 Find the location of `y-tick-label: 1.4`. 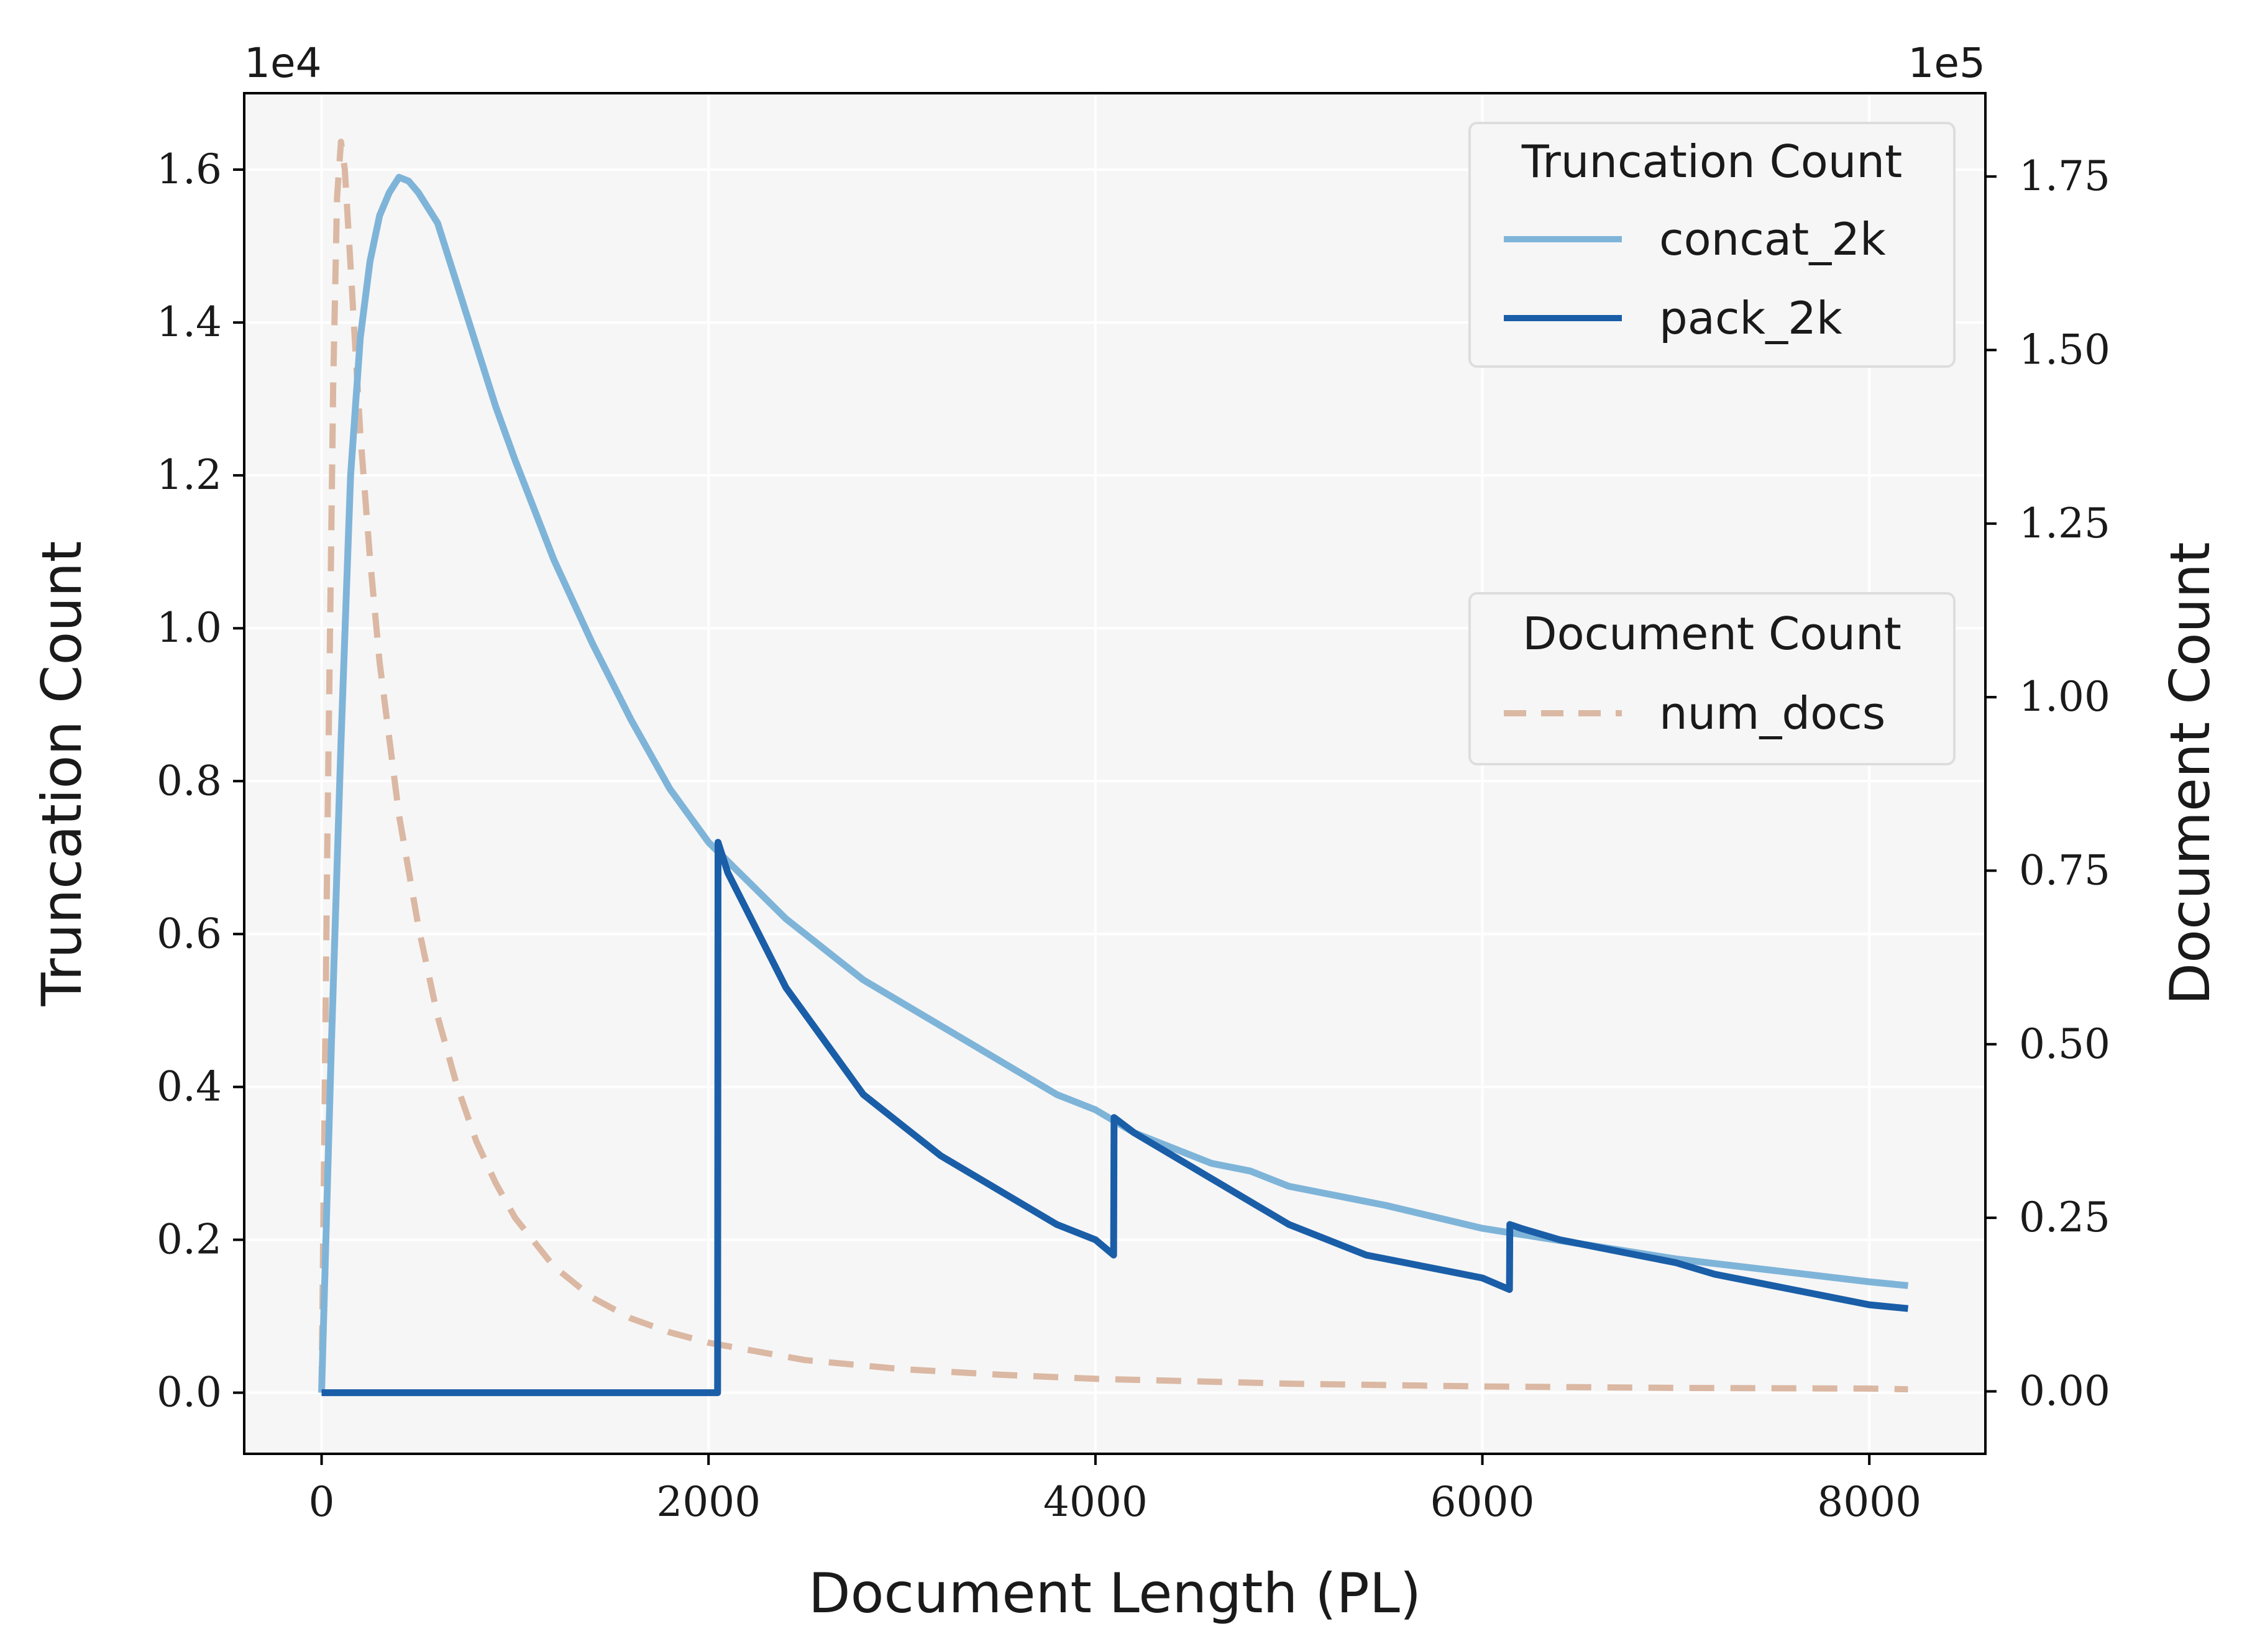

y-tick-label: 1.4 is located at coordinates (189, 322).